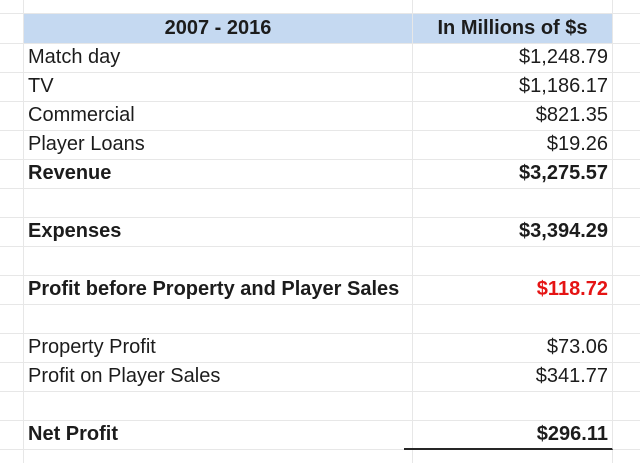  I want to click on partial-row-top, so click(320, 7).